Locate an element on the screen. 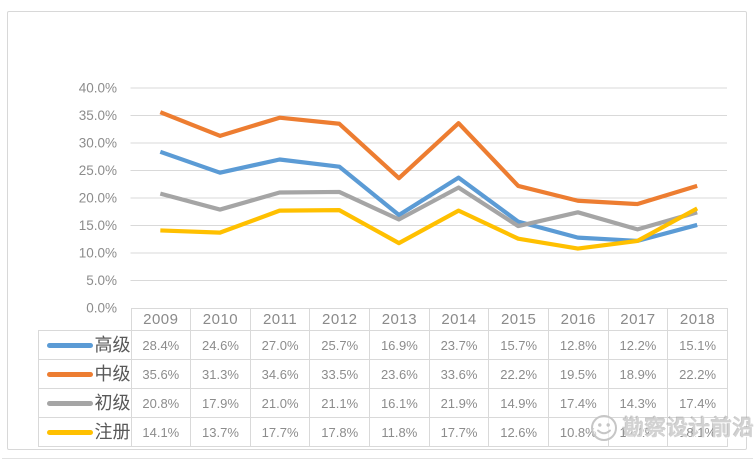  value-cell: 16.1% is located at coordinates (399, 403).